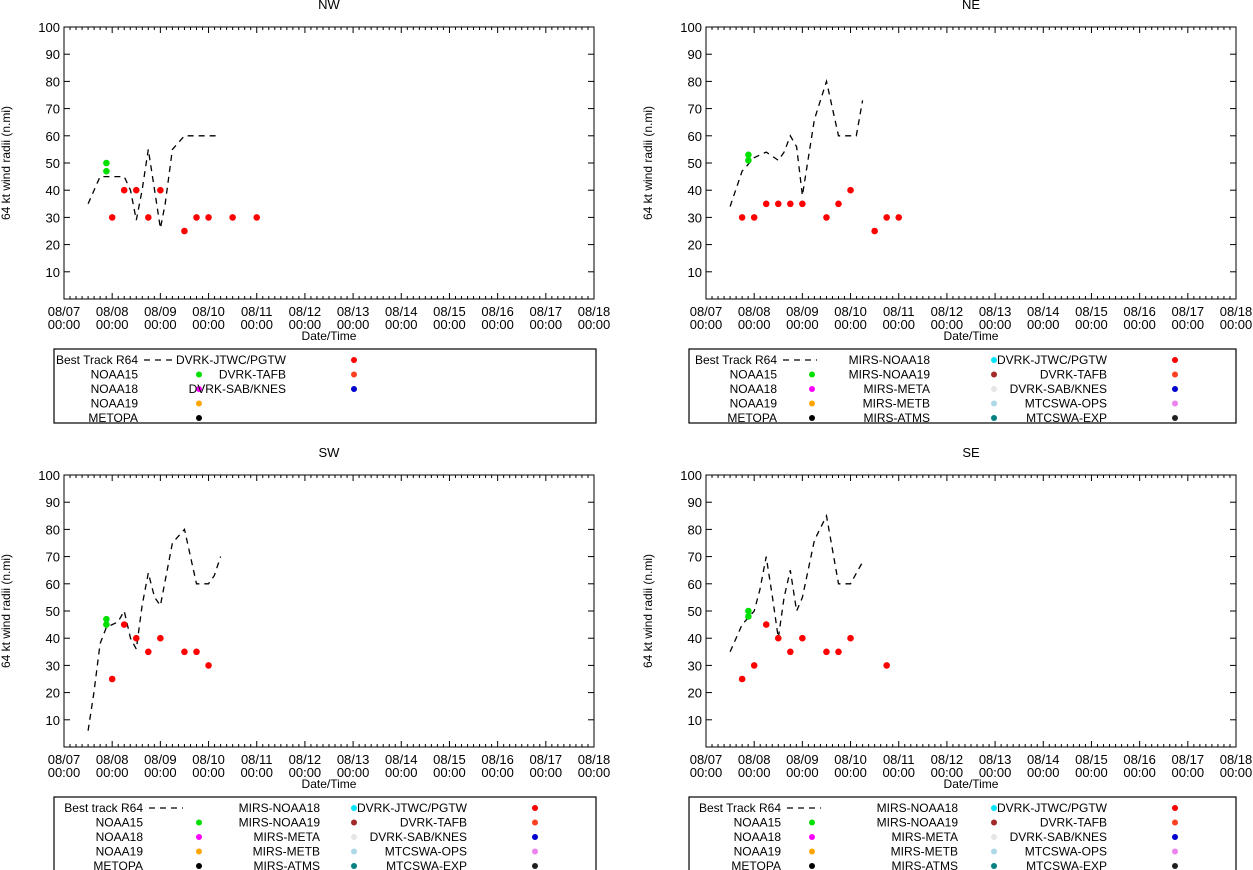 Image resolution: width=1253 pixels, height=870 pixels. I want to click on data-point-noaa15, so click(106, 619).